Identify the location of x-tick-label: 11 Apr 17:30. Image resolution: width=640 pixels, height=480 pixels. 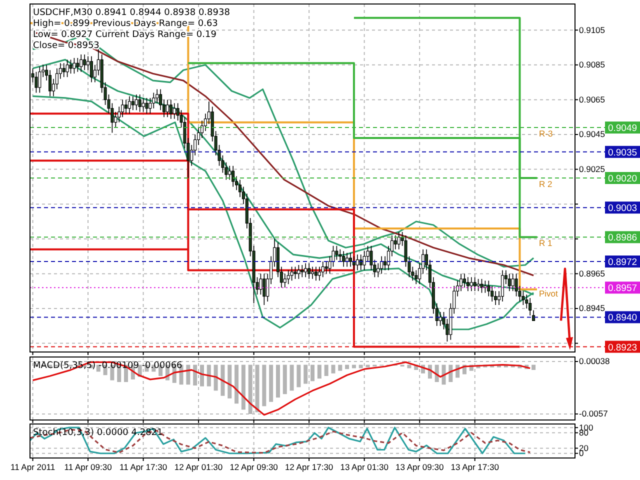
(143, 467).